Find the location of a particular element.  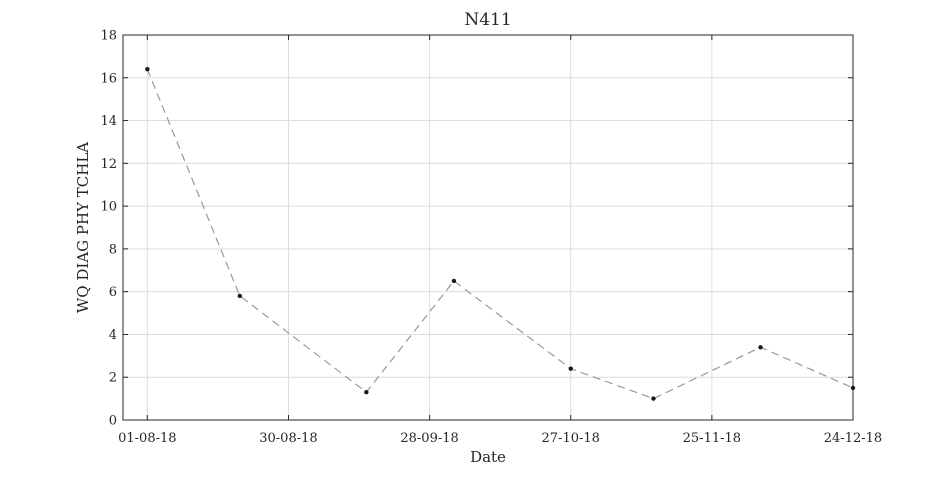

x-tick-label: 01-08-18 is located at coordinates (147, 438).